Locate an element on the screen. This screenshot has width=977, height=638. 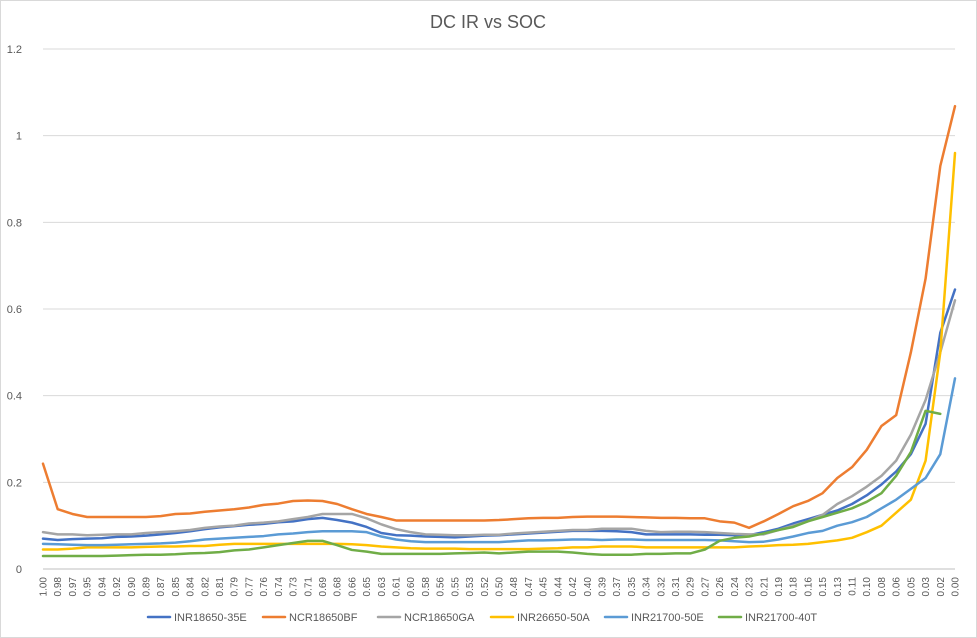
x-tick-label: 0.98 is located at coordinates (58, 587).